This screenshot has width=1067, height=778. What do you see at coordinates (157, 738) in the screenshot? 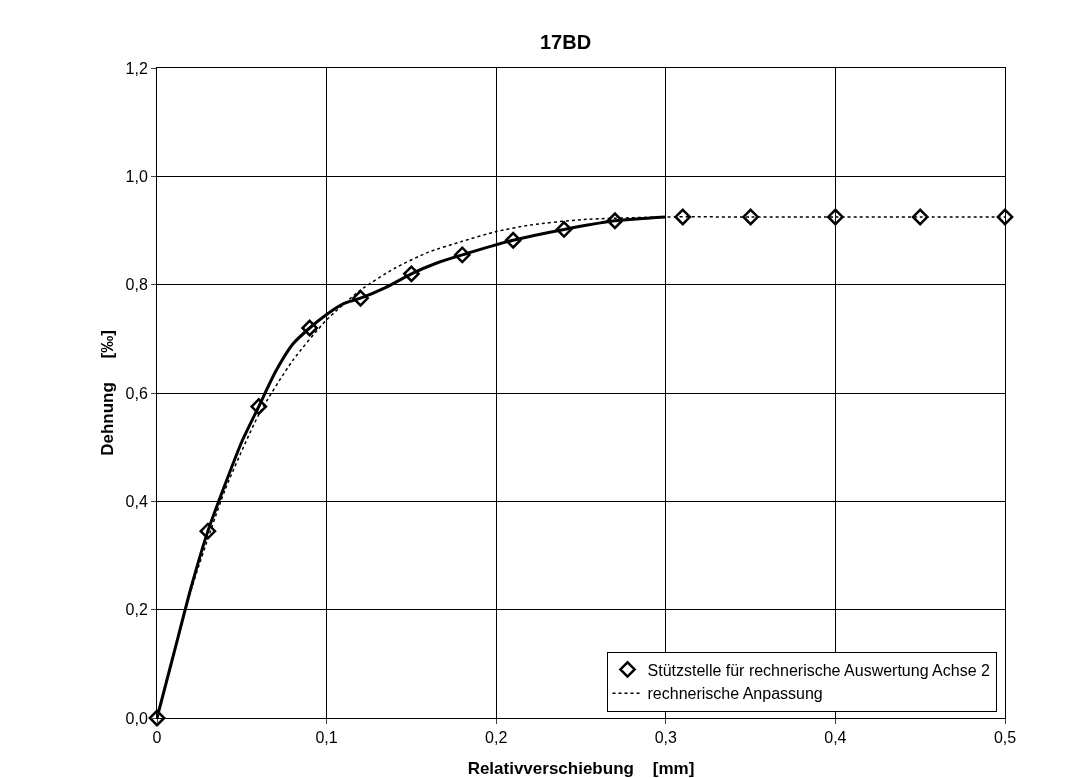
I see `x-tick-label: 0` at bounding box center [157, 738].